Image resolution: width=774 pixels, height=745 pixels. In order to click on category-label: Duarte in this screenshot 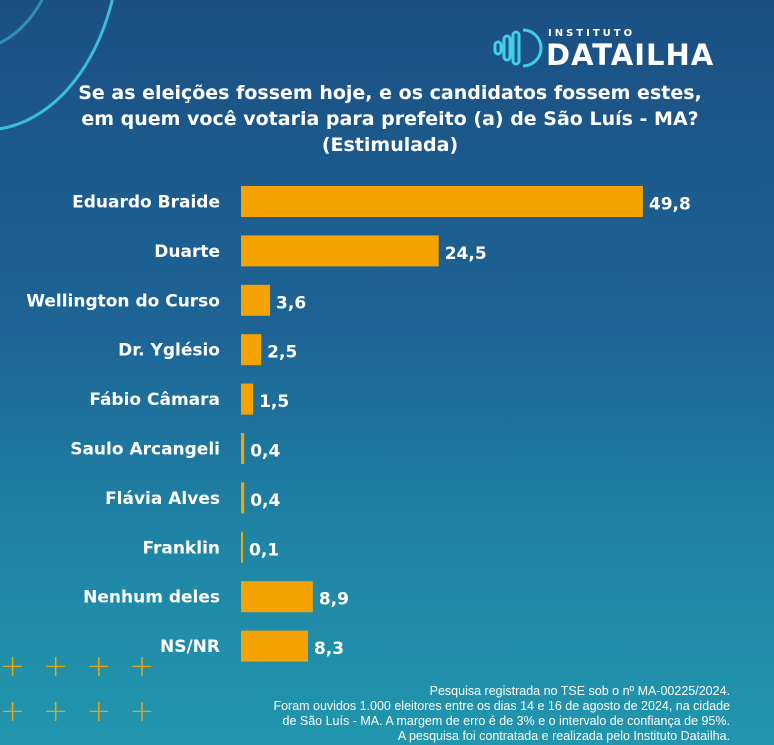, I will do `click(187, 252)`.